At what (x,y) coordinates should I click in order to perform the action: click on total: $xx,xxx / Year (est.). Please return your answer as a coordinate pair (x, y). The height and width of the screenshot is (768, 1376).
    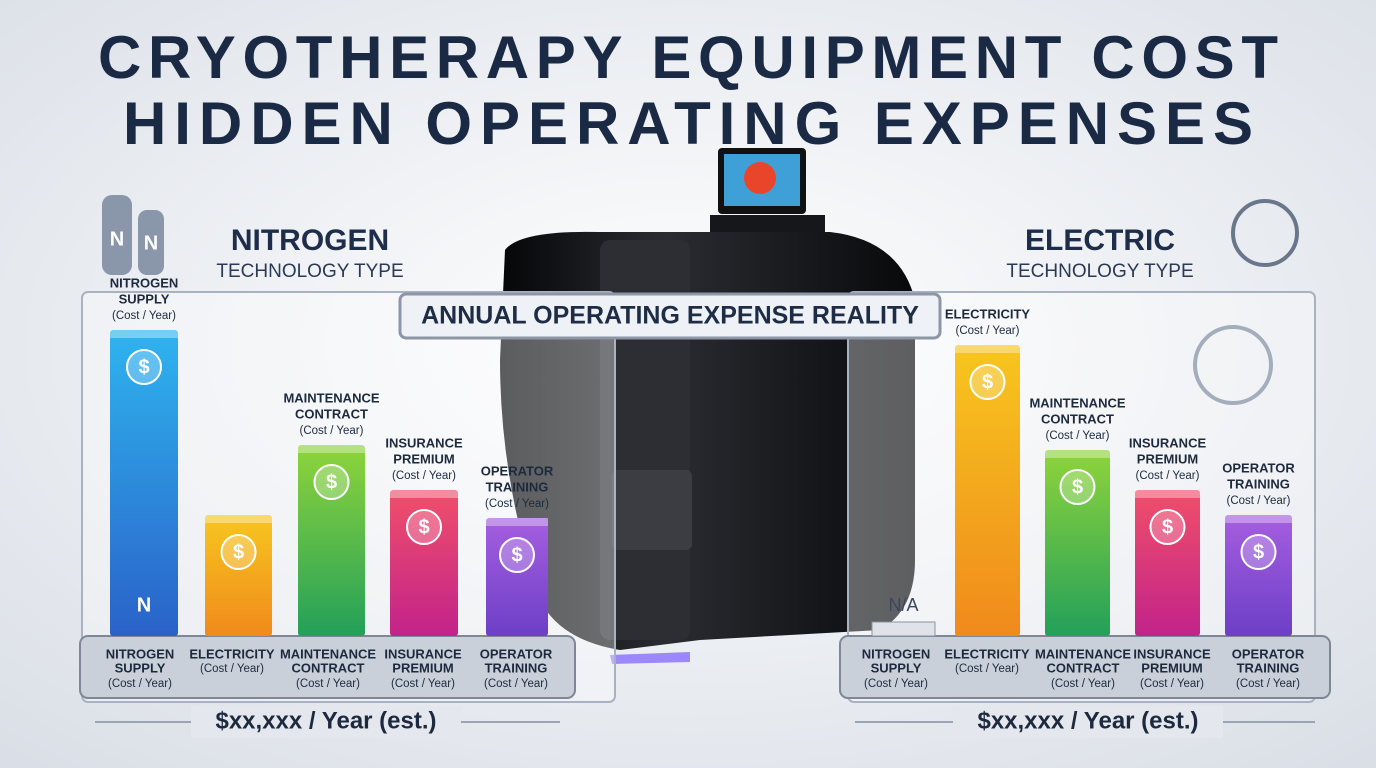
    Looking at the image, I should click on (1087, 720).